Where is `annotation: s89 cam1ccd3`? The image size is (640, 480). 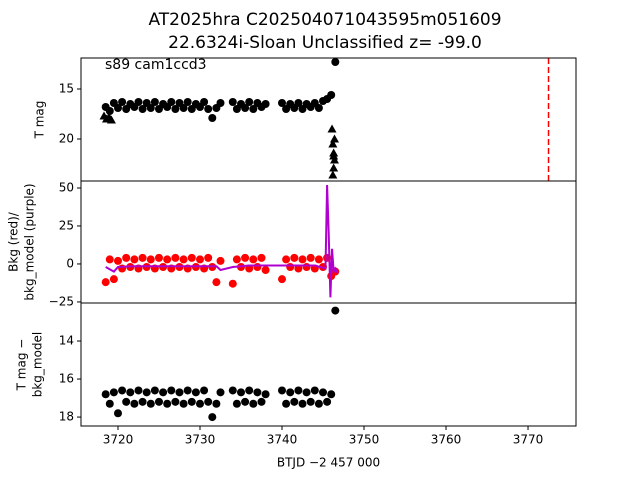
annotation: s89 cam1ccd3 is located at coordinates (156, 65).